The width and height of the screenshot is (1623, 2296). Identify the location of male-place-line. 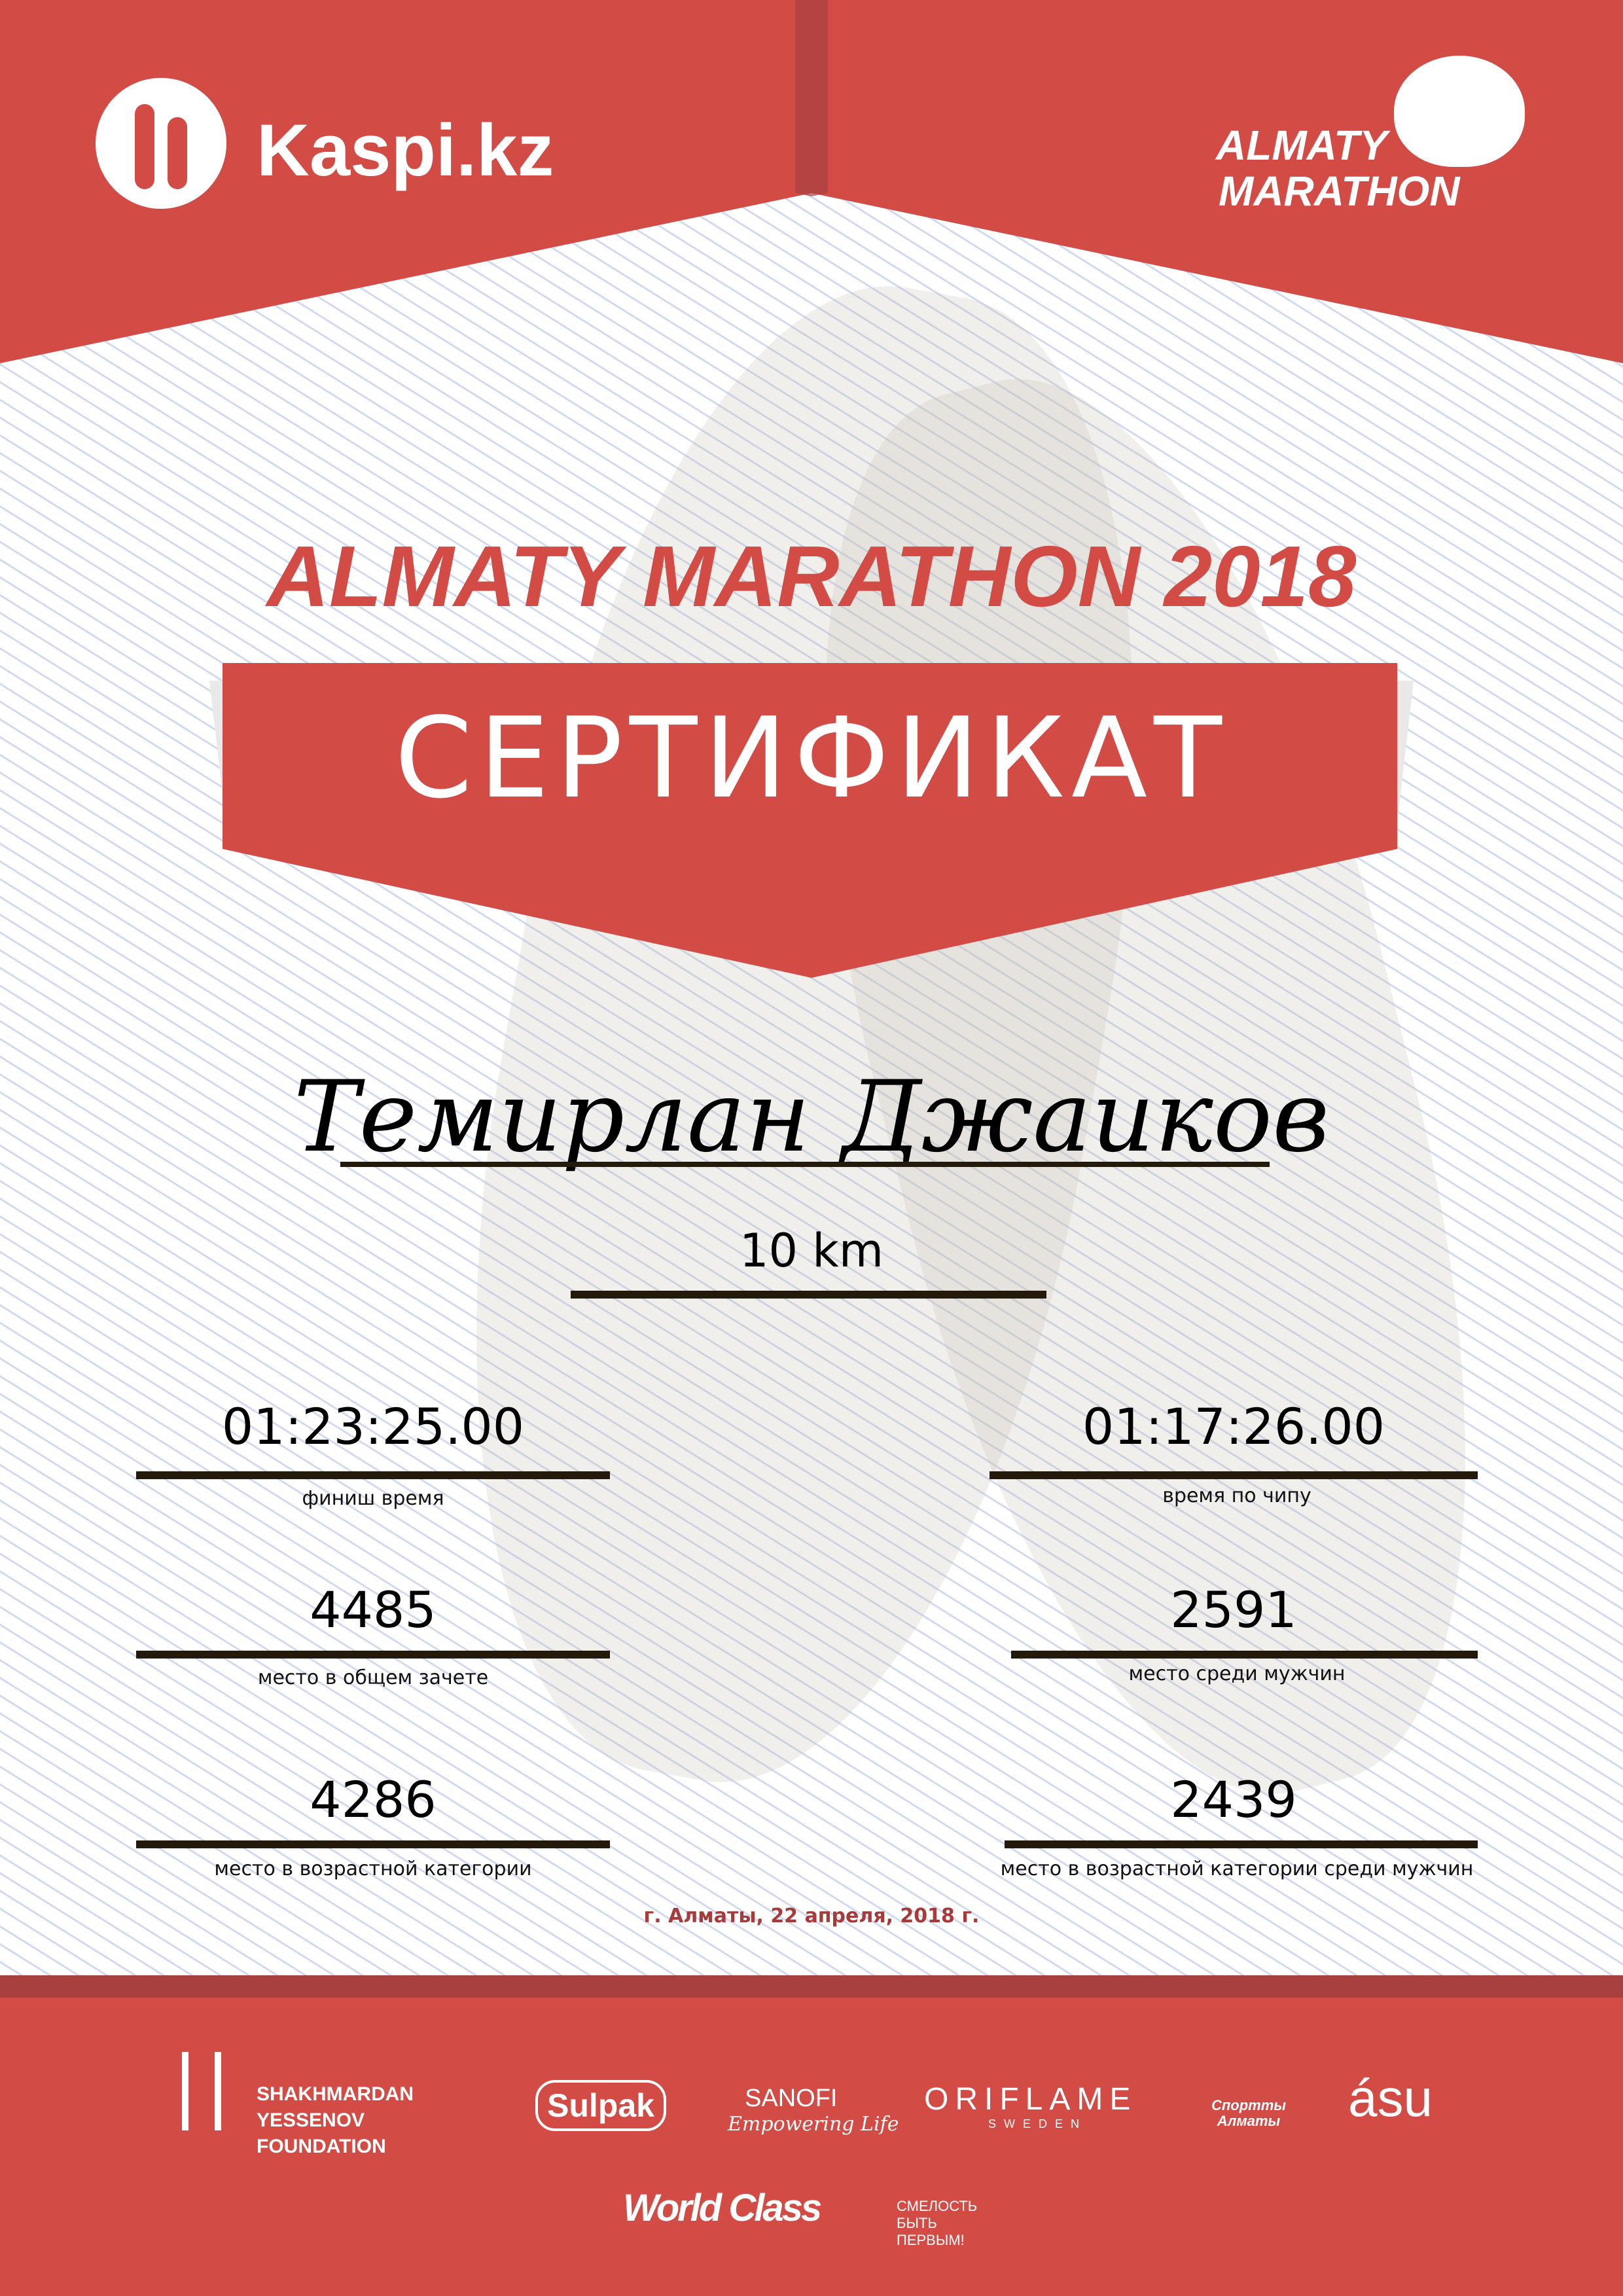
(1244, 1655).